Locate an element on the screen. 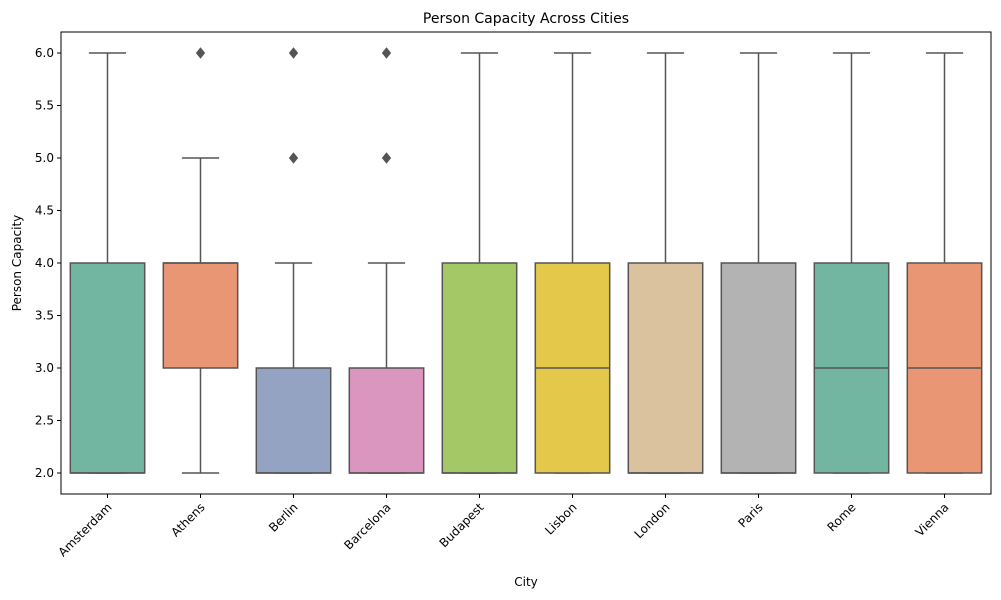  x-tick-label-athens: Athens is located at coordinates (187, 519).